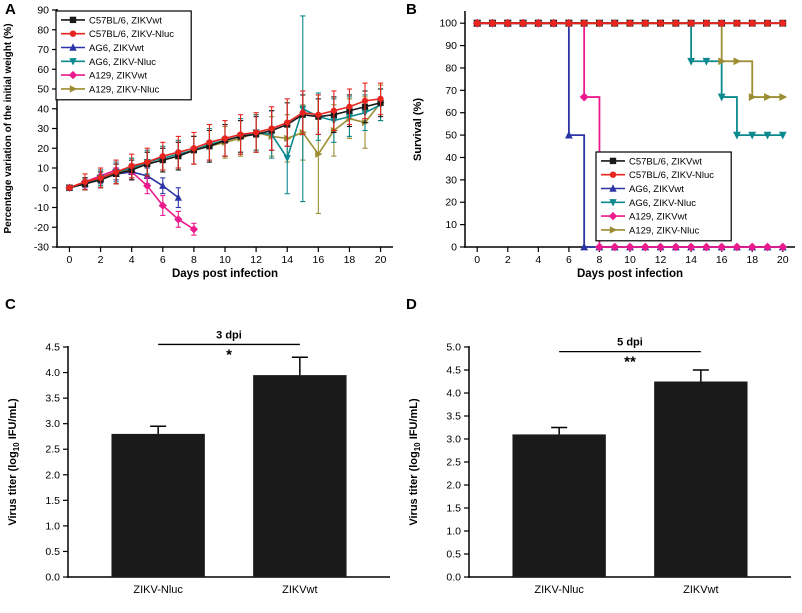 This screenshot has width=802, height=613. What do you see at coordinates (671, 175) in the screenshot?
I see `svg-text: C57BL/6, ZIKV-Nluc` at bounding box center [671, 175].